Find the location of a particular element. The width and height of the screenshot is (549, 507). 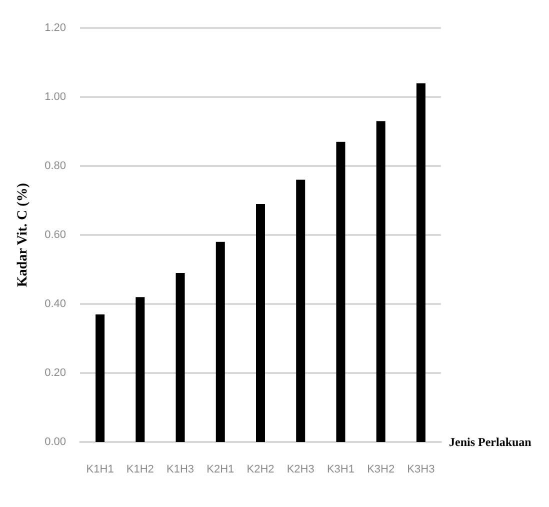

y-tick-label: 0.60 is located at coordinates (55, 235).